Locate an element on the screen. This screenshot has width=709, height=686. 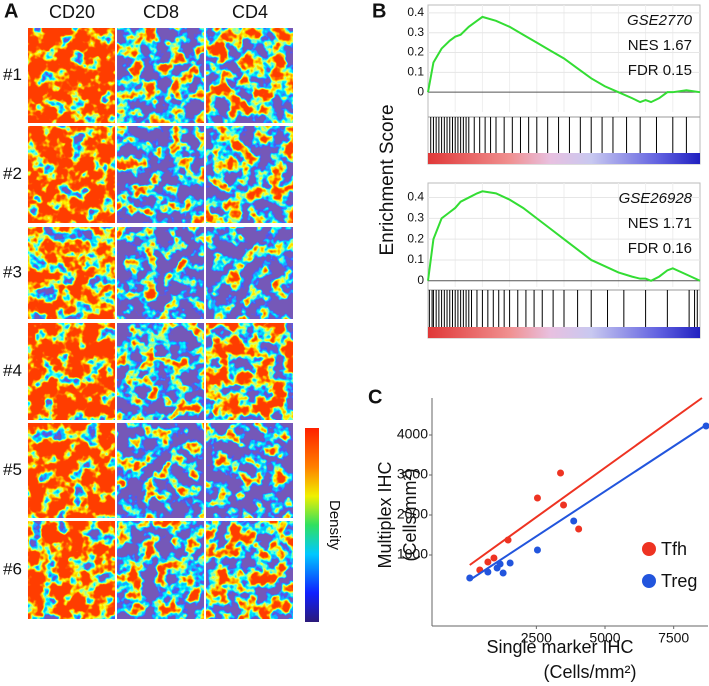
annotation: FDR 0.15 is located at coordinates (660, 70).